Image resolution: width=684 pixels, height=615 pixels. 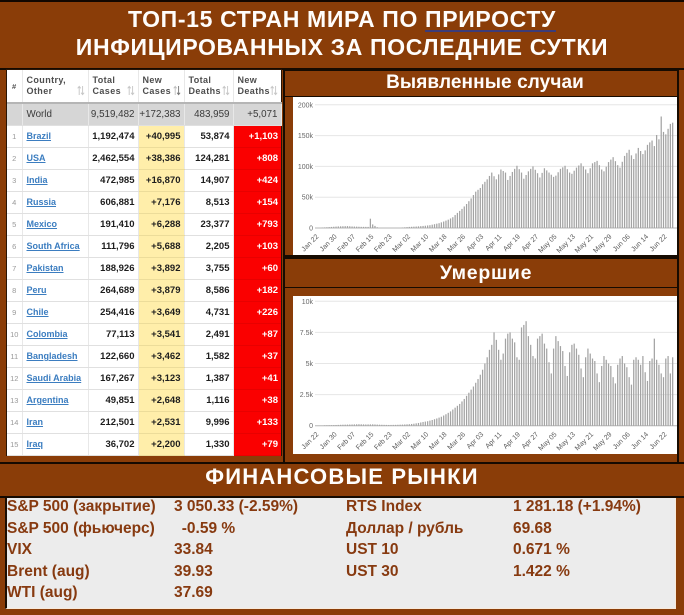 I want to click on svg-text: 200k, so click(x=306, y=105).